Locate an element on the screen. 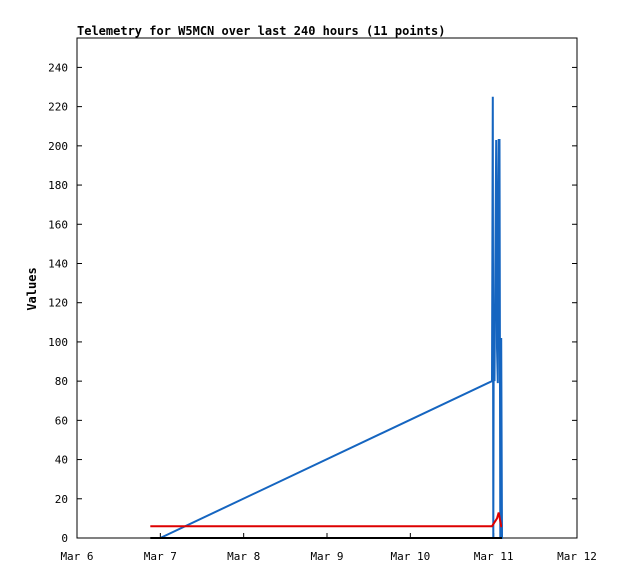  y-tick-label: 180 is located at coordinates (58, 185).